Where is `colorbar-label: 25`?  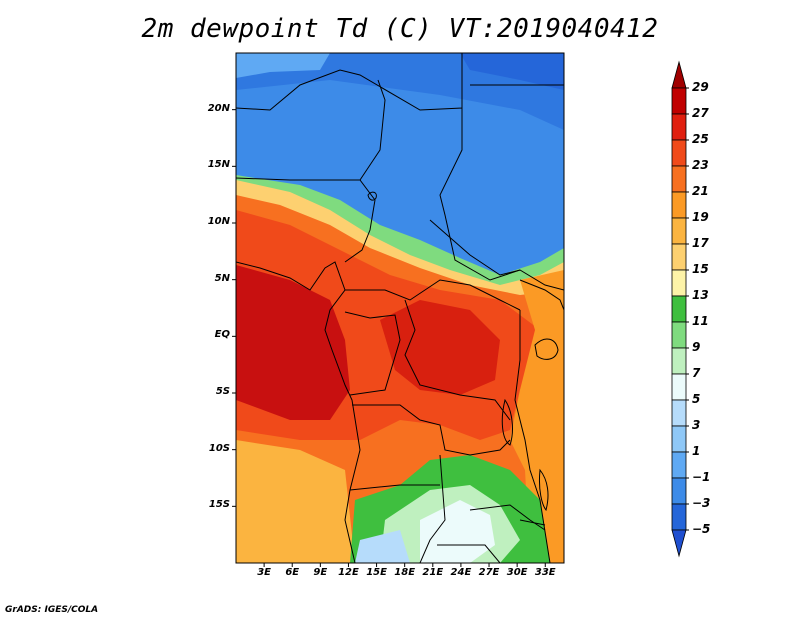 colorbar-label: 25 is located at coordinates (700, 139).